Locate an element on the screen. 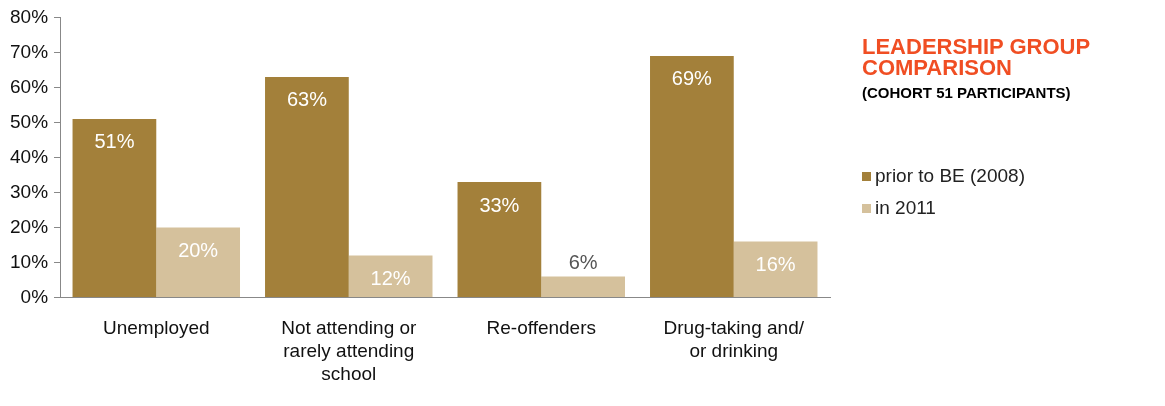 Image resolution: width=1165 pixels, height=406 pixels. legend-label: in 2011 is located at coordinates (905, 208).